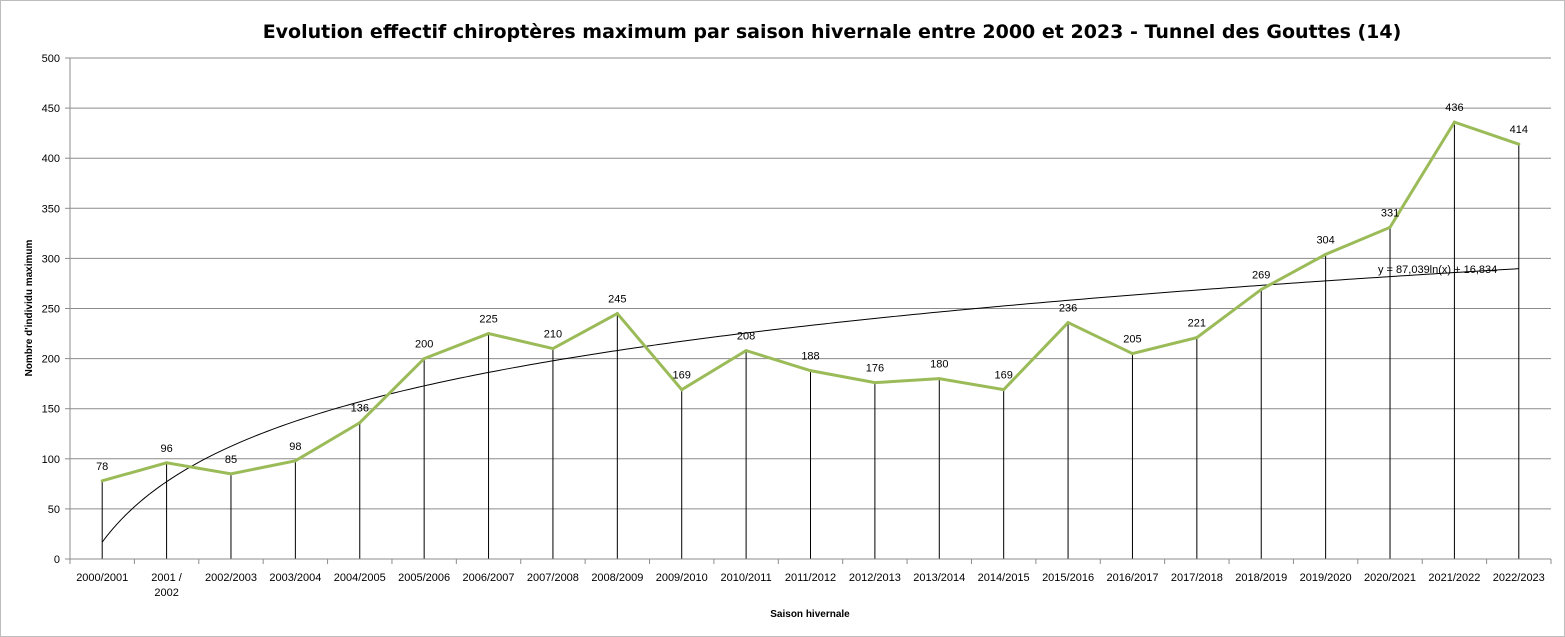  What do you see at coordinates (1390, 213) in the screenshot?
I see `data-label-20: 331` at bounding box center [1390, 213].